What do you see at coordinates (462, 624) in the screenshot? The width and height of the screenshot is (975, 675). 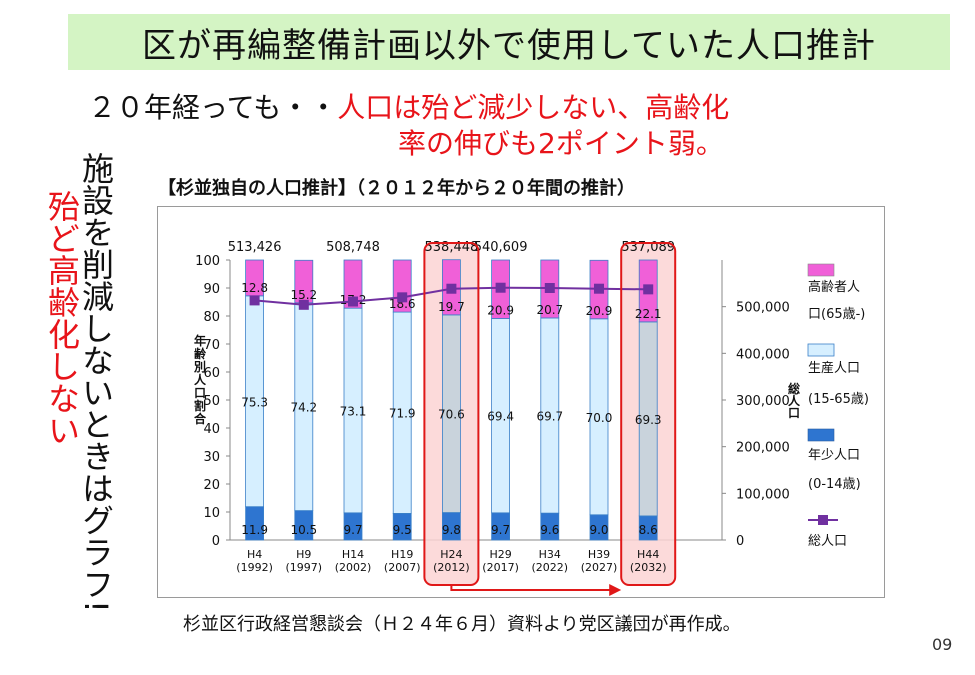 I see `source-caption: 杉並区行政経営懇談会（Ｈ２４年６月）資料より党区議団が再作成。` at bounding box center [462, 624].